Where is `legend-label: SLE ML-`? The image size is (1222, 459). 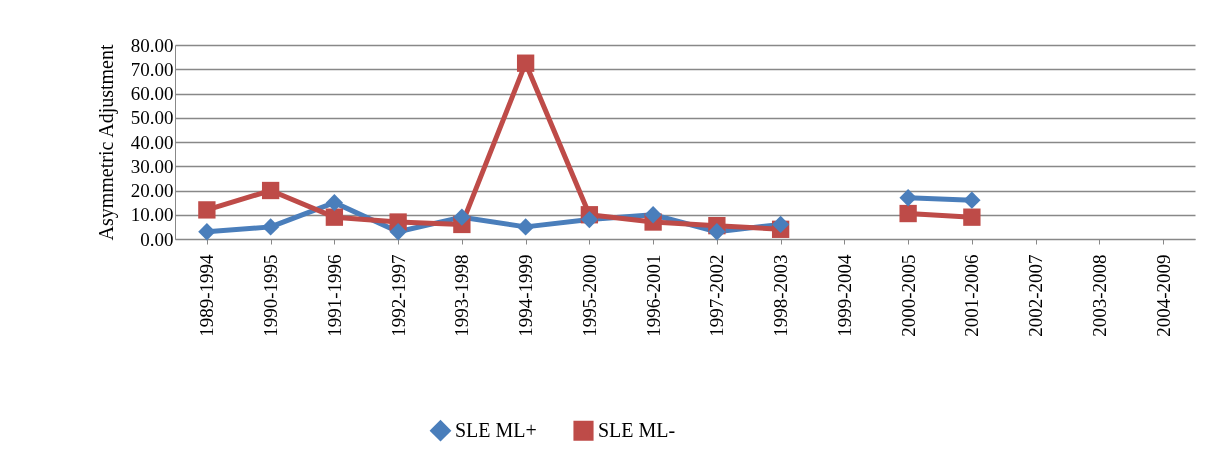
legend-label: SLE ML- is located at coordinates (637, 429).